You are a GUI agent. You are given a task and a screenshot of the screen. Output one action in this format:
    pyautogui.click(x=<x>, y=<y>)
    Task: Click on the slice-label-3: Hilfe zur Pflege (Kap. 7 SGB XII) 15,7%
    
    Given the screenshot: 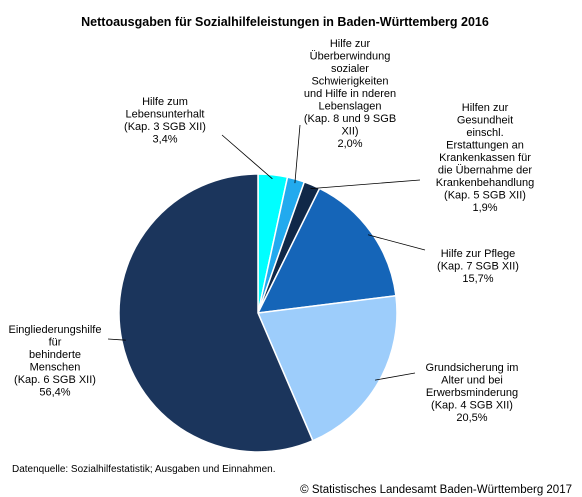 What is the action you would take?
    pyautogui.click(x=478, y=266)
    